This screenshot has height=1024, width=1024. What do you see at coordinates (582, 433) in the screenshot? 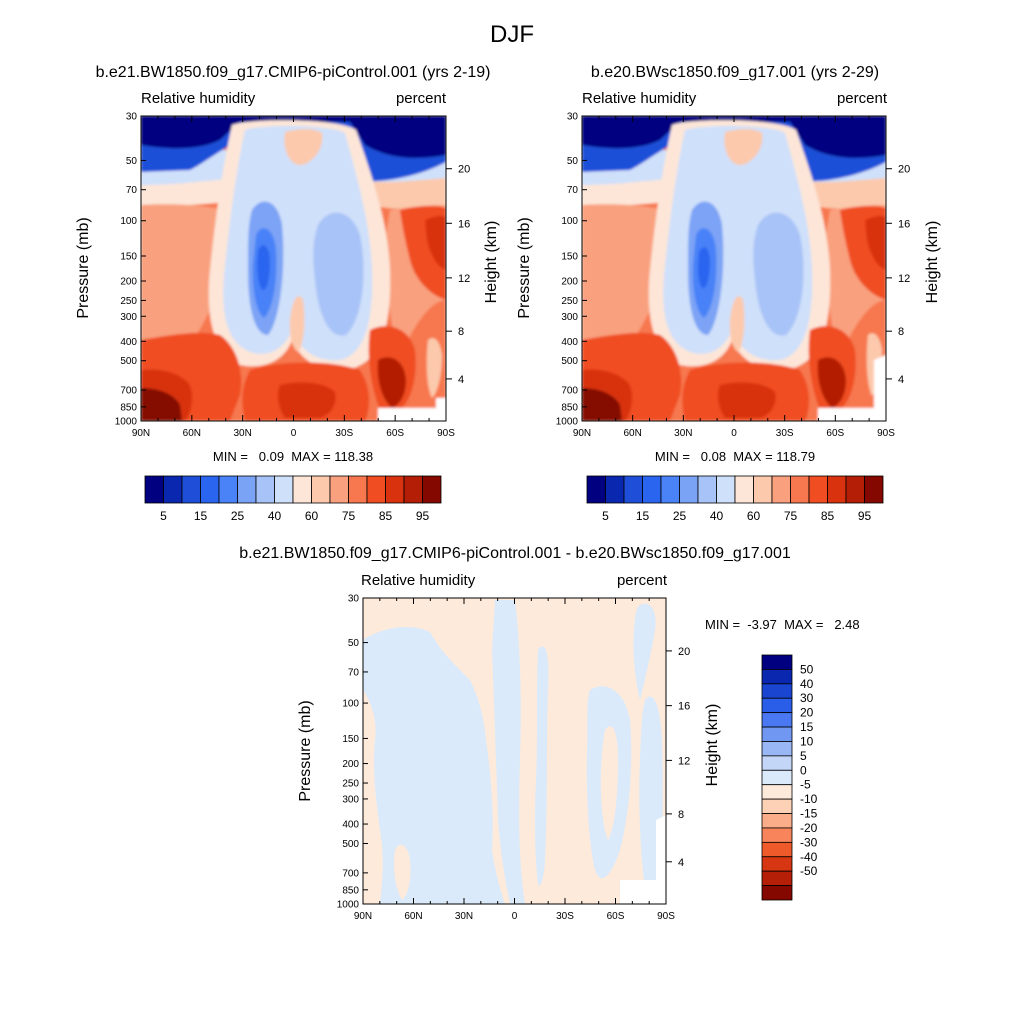
I see `x-tick-label: 90N` at bounding box center [582, 433].